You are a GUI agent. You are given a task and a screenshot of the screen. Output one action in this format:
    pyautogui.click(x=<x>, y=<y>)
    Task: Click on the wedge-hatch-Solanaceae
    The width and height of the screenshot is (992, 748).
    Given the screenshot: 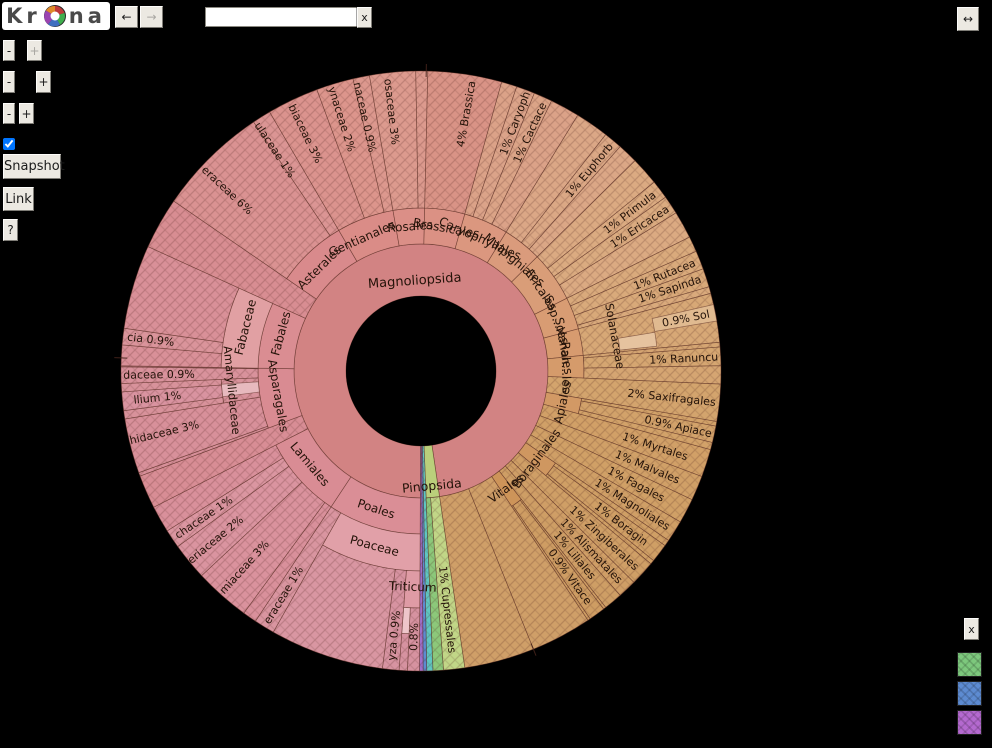 What is the action you would take?
    pyautogui.click(x=649, y=324)
    